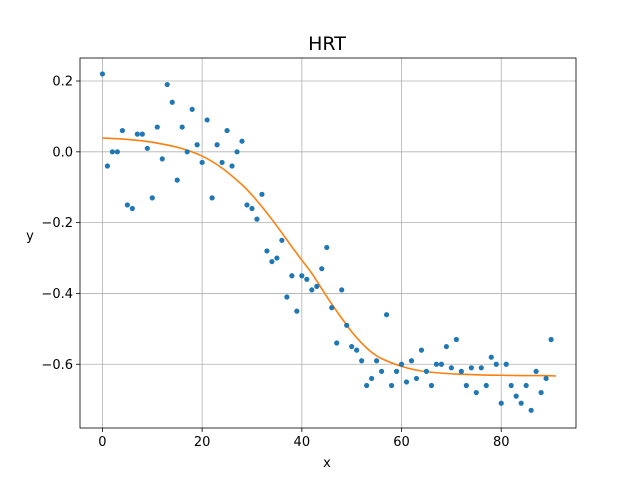 The height and width of the screenshot is (480, 640). Describe the element at coordinates (327, 463) in the screenshot. I see `x-axis-label: x` at that location.